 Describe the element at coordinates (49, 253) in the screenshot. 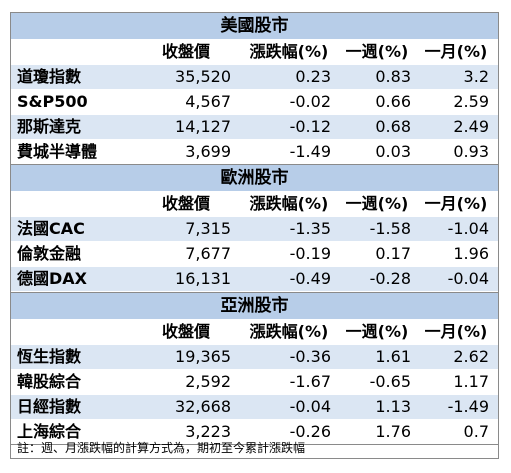

I see `index-name: 倫敦金融` at that location.